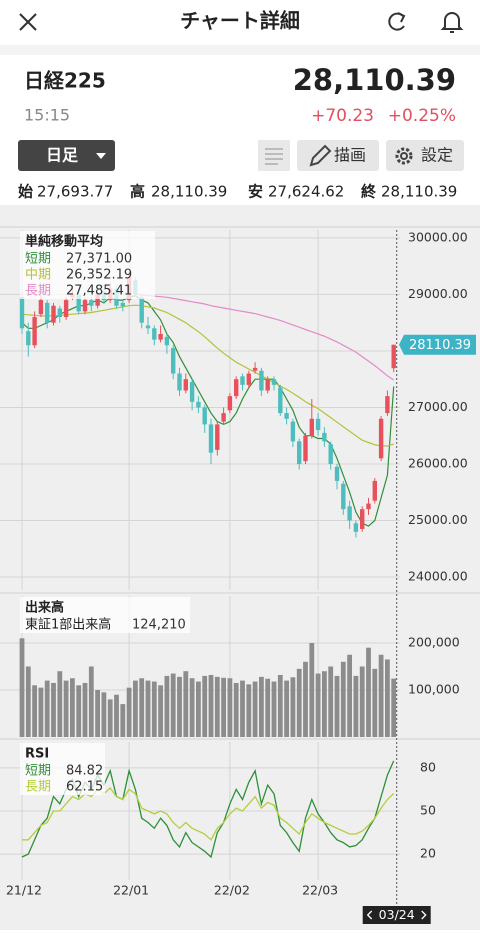 This screenshot has width=480, height=934. I want to click on low-value: 27,624.62, so click(306, 192).